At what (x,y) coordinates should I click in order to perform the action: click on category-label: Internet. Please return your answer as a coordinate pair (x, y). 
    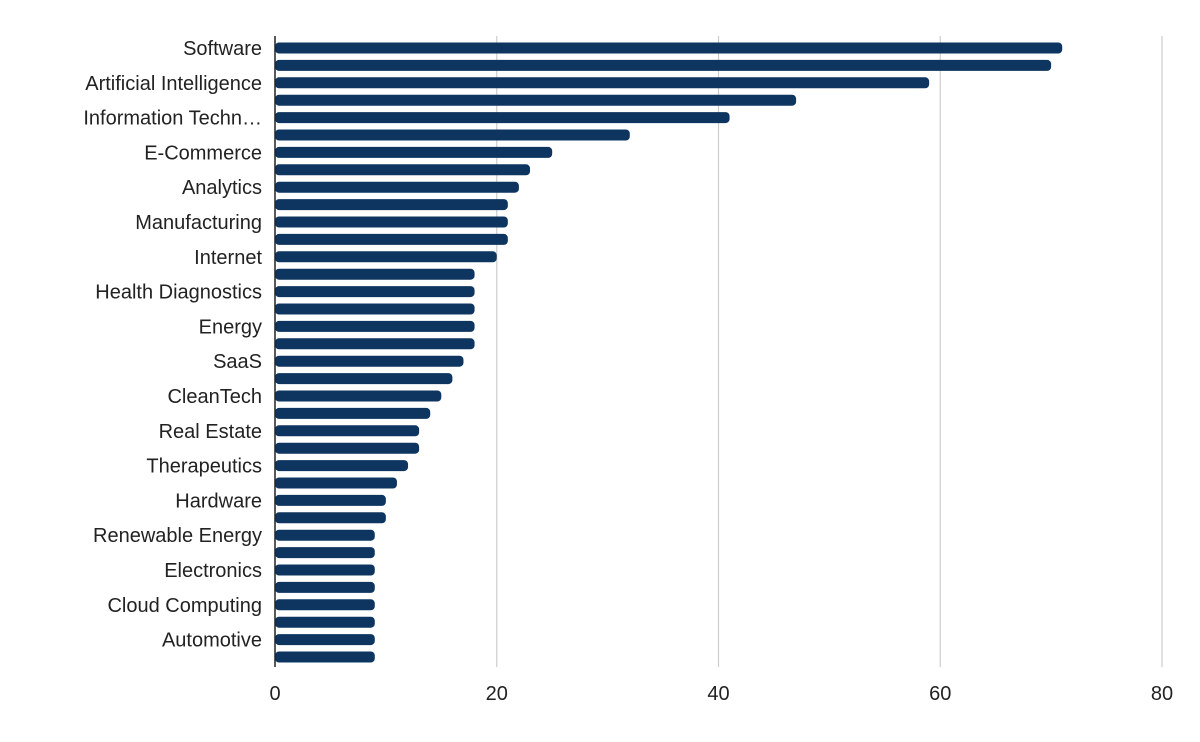
    Looking at the image, I should click on (228, 258).